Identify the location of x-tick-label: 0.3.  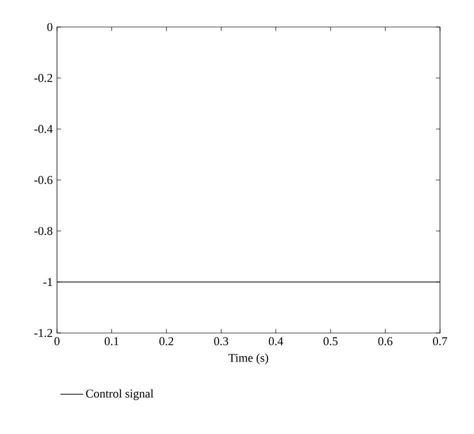
(221, 341).